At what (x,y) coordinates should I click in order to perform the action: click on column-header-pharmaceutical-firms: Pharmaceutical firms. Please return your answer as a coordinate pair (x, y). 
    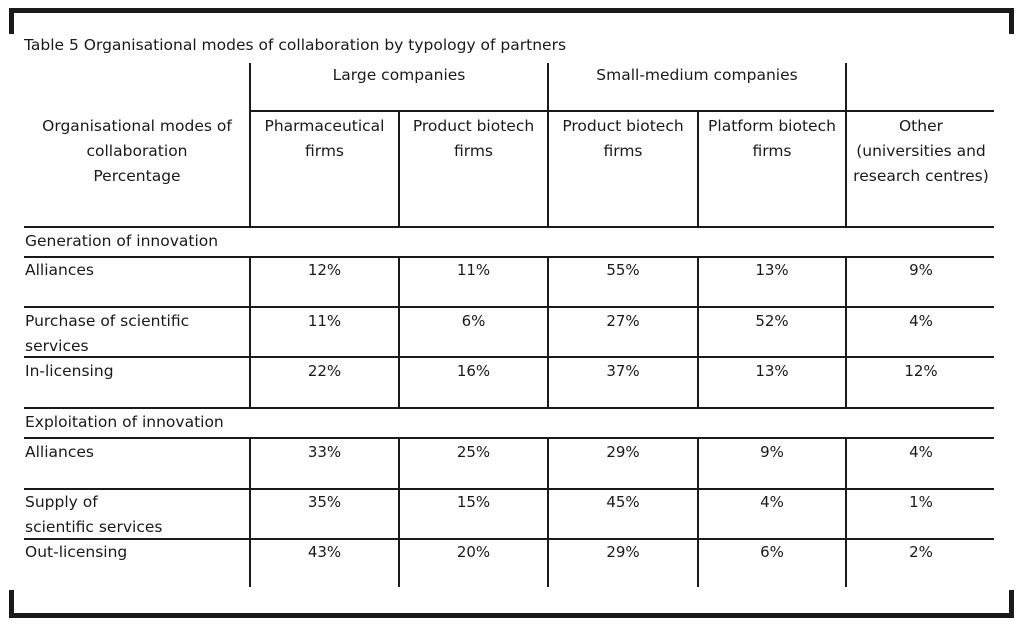
    Looking at the image, I should click on (324, 139).